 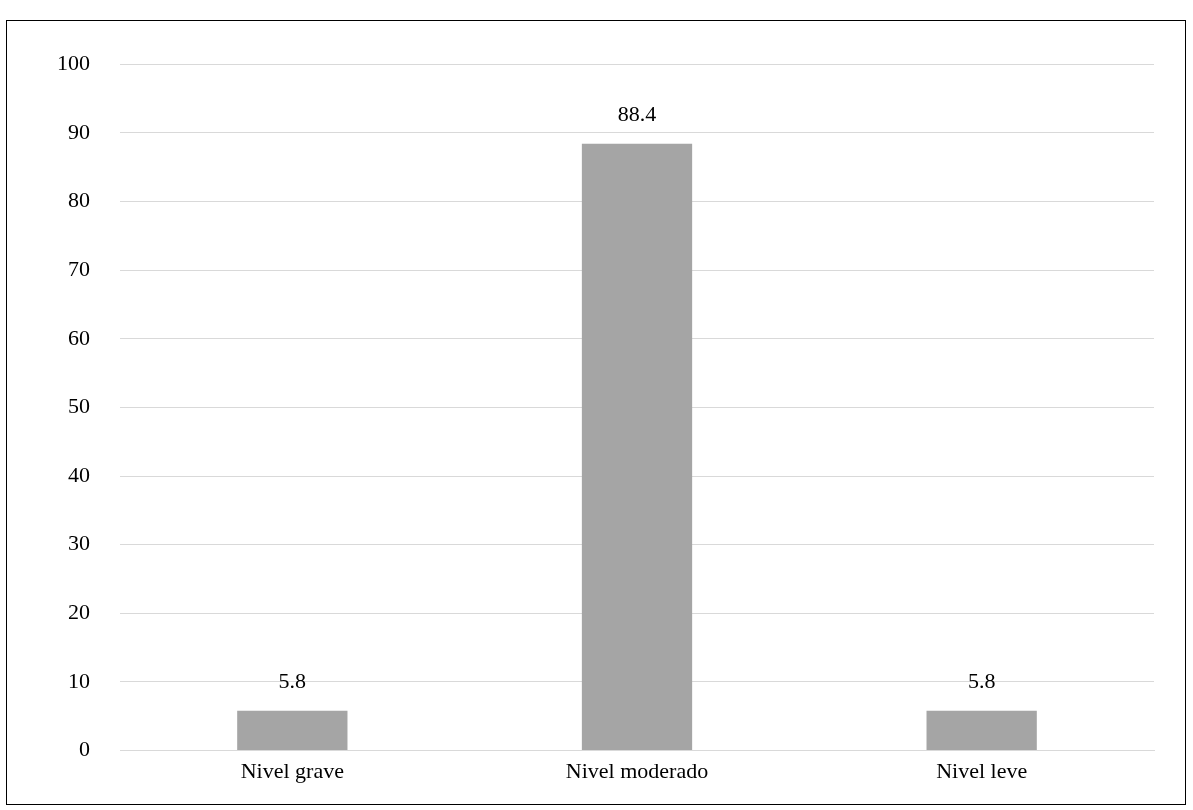 I want to click on y-tick-label: 50, so click(x=79, y=406).